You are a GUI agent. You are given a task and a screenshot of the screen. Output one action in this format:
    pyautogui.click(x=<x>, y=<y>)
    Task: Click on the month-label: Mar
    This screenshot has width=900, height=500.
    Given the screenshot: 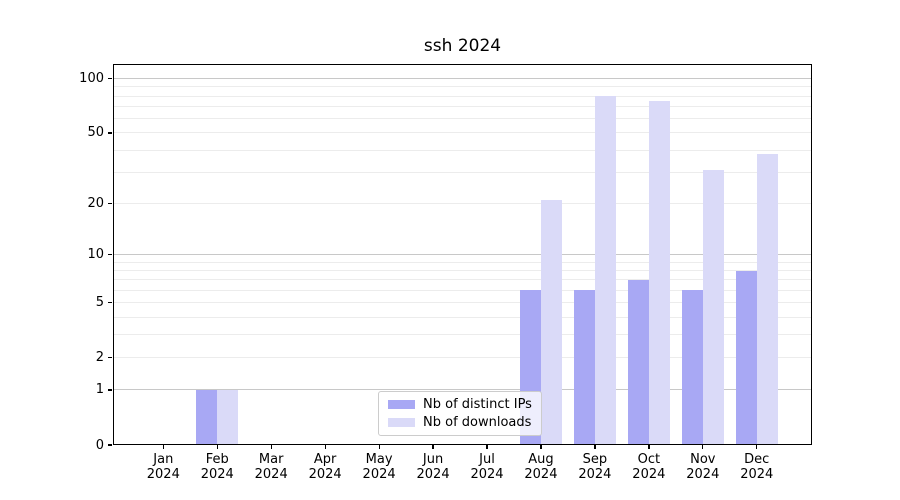 What is the action you would take?
    pyautogui.click(x=271, y=459)
    